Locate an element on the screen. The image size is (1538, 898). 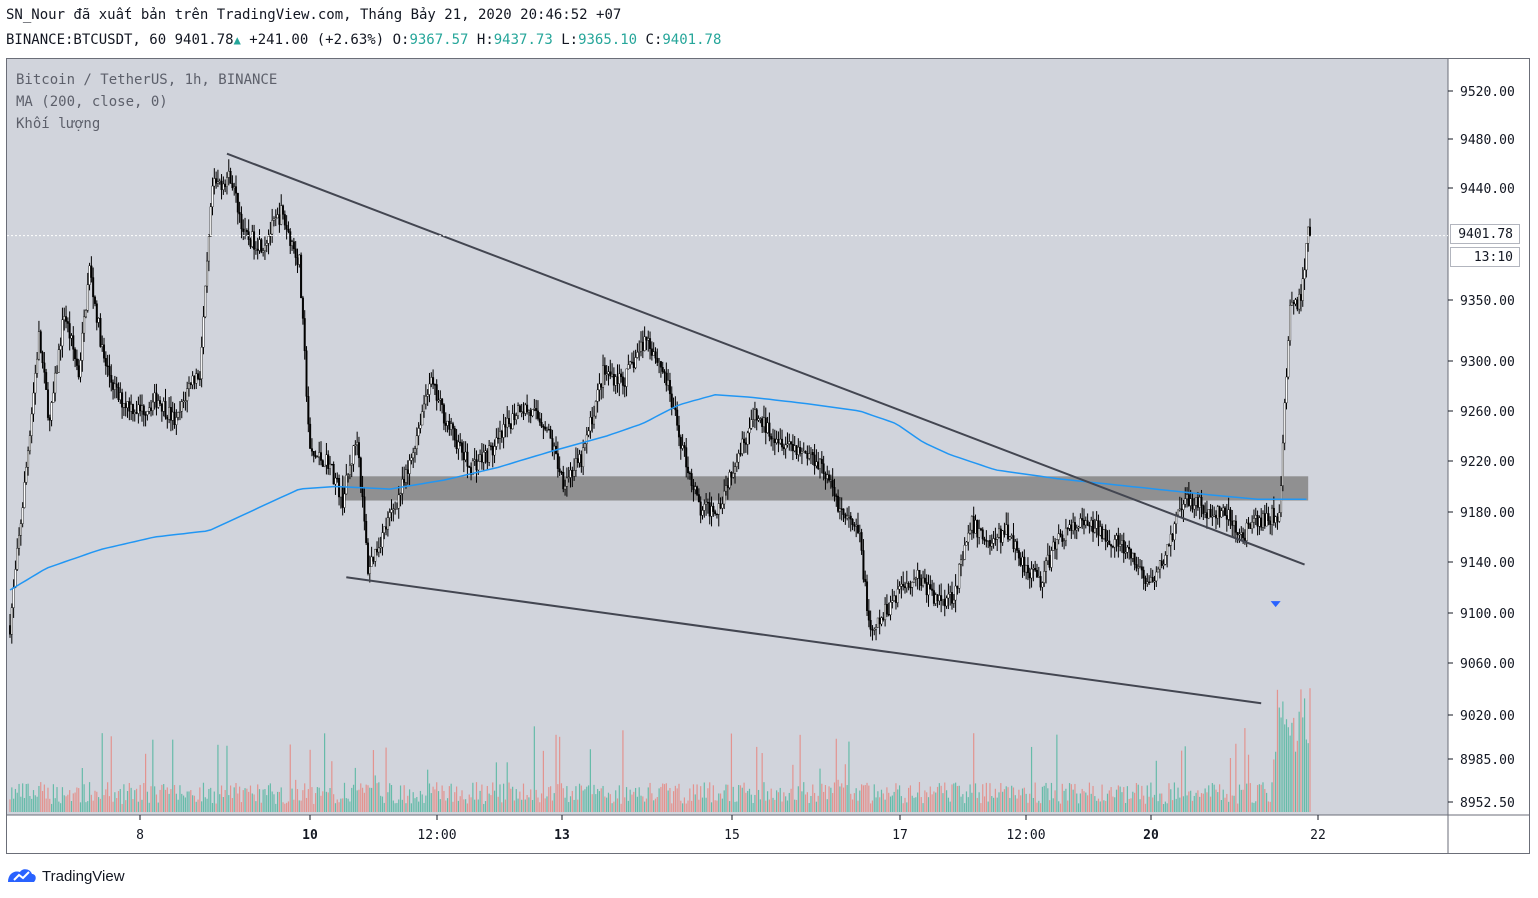
price-tick-label: 8985.00 is located at coordinates (1487, 760).